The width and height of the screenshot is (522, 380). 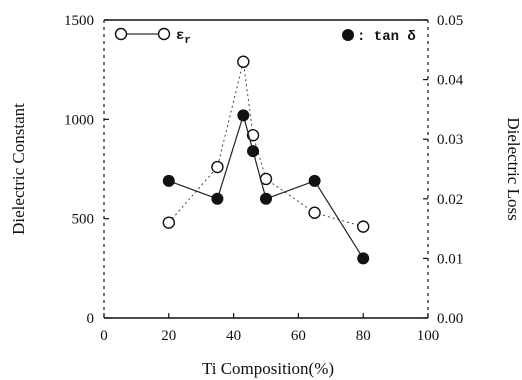 I want to click on right-y-tick-label-2: 0.02, so click(x=450, y=200).